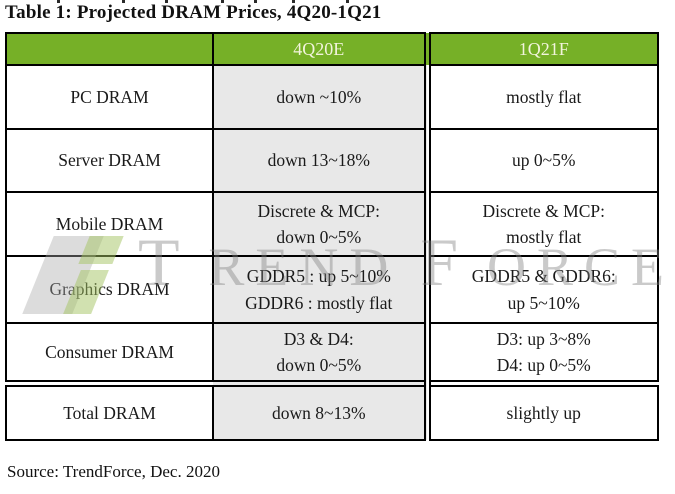 This screenshot has width=675, height=494. I want to click on row-label-pc-dram: PC DRAM, so click(109, 97).